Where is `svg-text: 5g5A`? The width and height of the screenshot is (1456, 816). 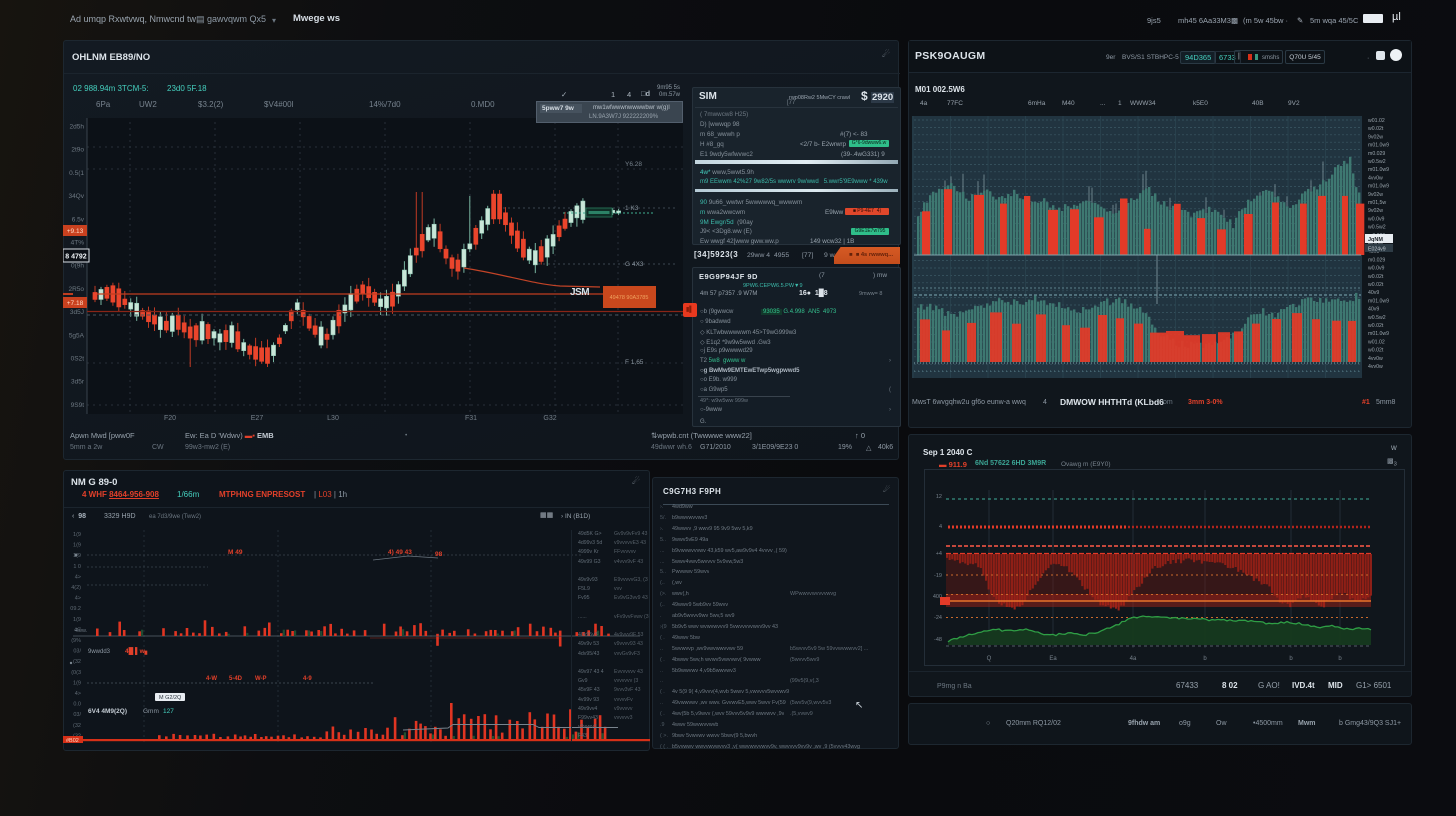 svg-text: 5g5A is located at coordinates (77, 335).